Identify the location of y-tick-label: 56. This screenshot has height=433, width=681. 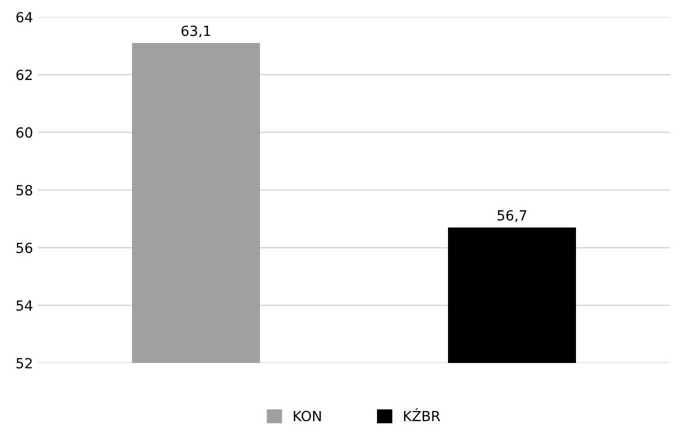
(24, 248).